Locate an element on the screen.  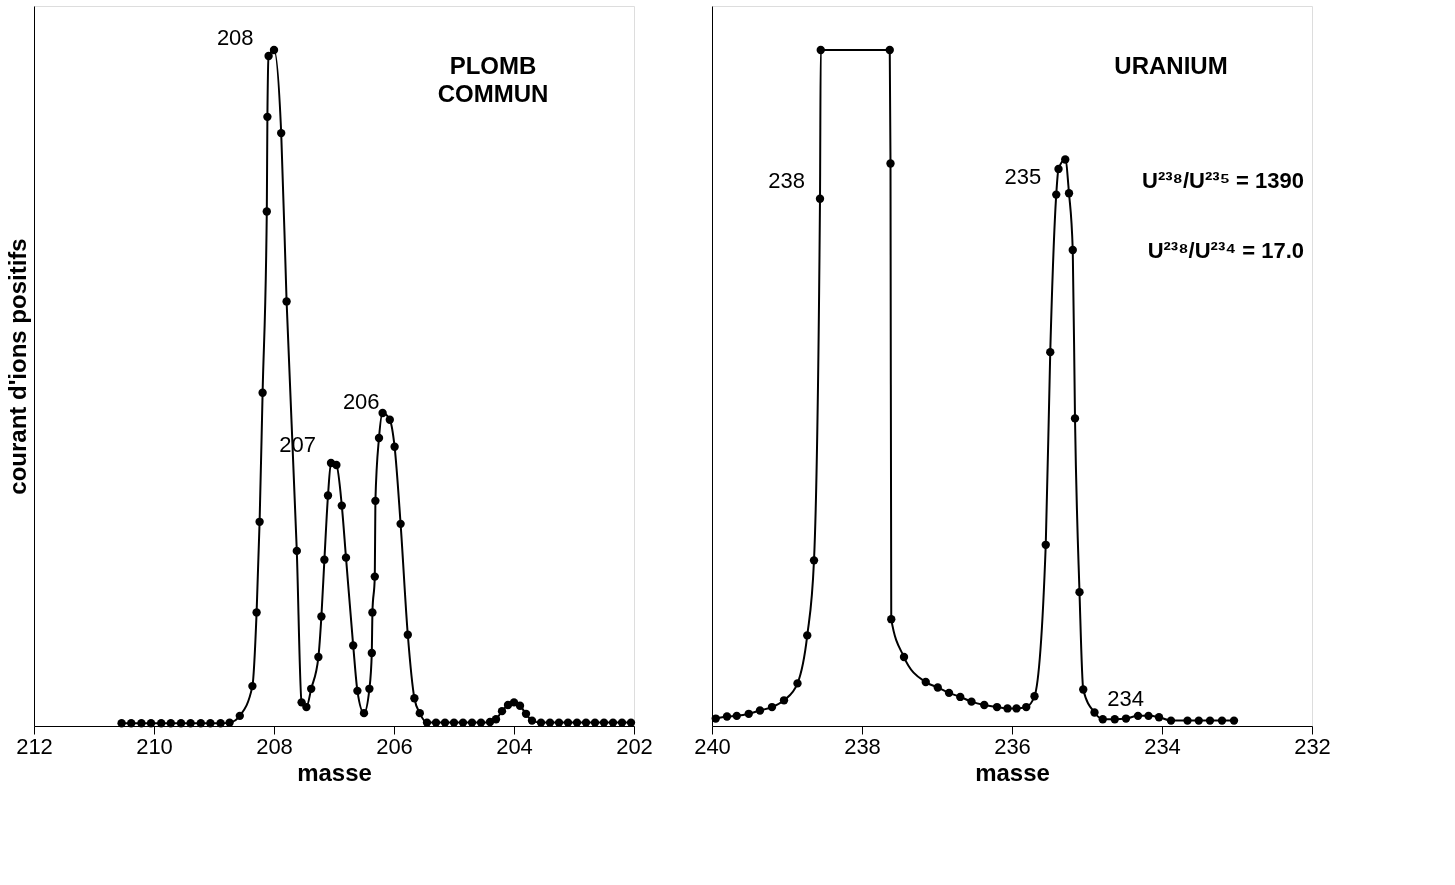
annotation: U²³⁸/U²³⁴ = 17.0 is located at coordinates (1225, 250).